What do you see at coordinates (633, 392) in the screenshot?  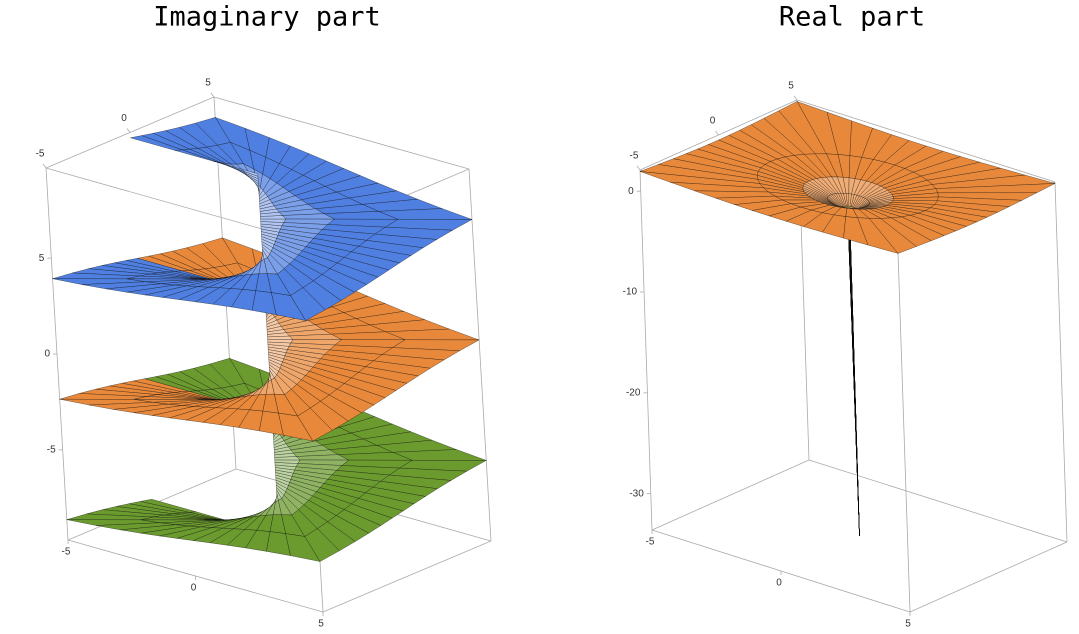 I see `z-tick-label: -20` at bounding box center [633, 392].